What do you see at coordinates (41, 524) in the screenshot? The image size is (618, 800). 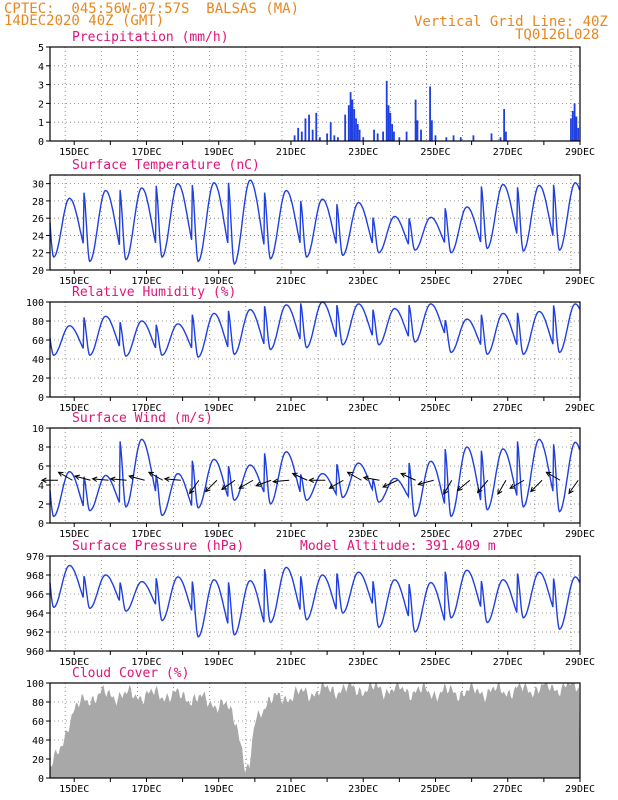 I see `panel-4-ytick-label: 0` at bounding box center [41, 524].